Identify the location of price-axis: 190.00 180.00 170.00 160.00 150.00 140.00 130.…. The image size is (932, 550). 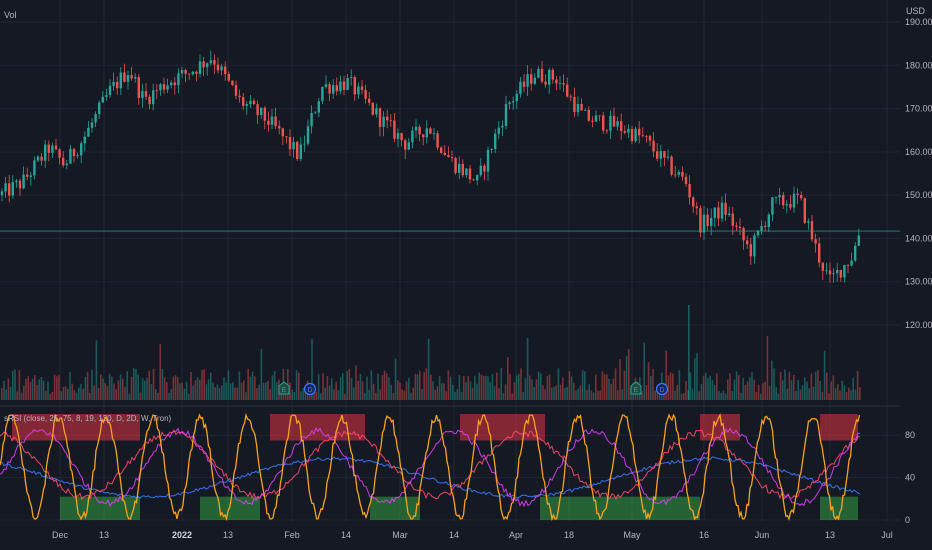
(918, 173).